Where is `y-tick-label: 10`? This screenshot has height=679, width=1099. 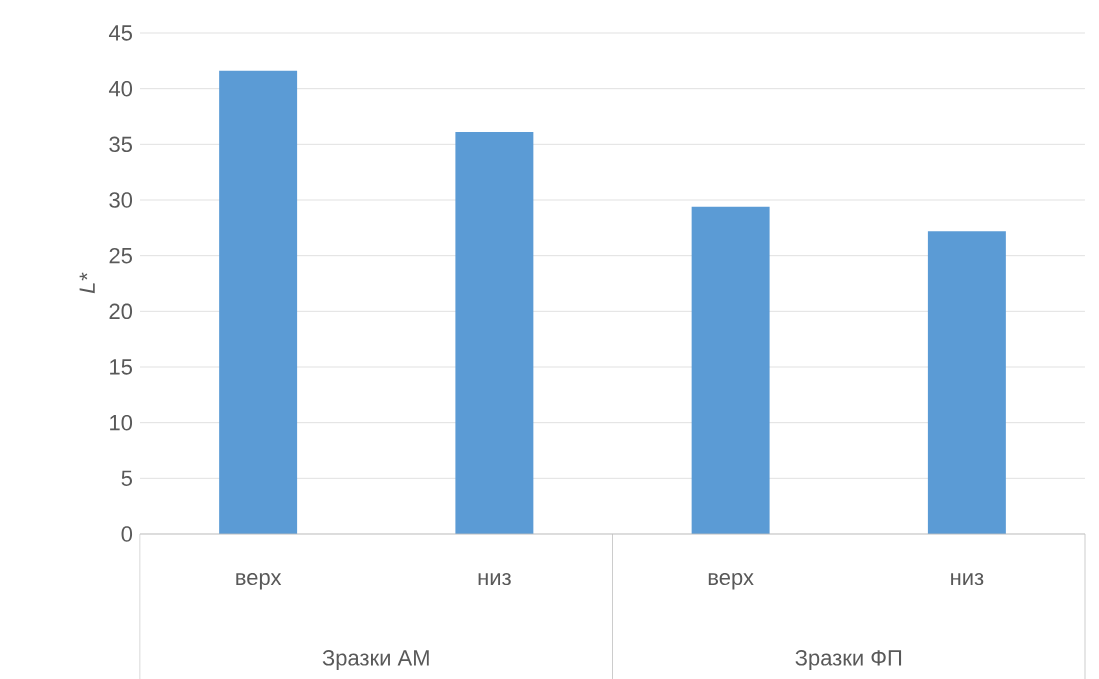
y-tick-label: 10 is located at coordinates (121, 422).